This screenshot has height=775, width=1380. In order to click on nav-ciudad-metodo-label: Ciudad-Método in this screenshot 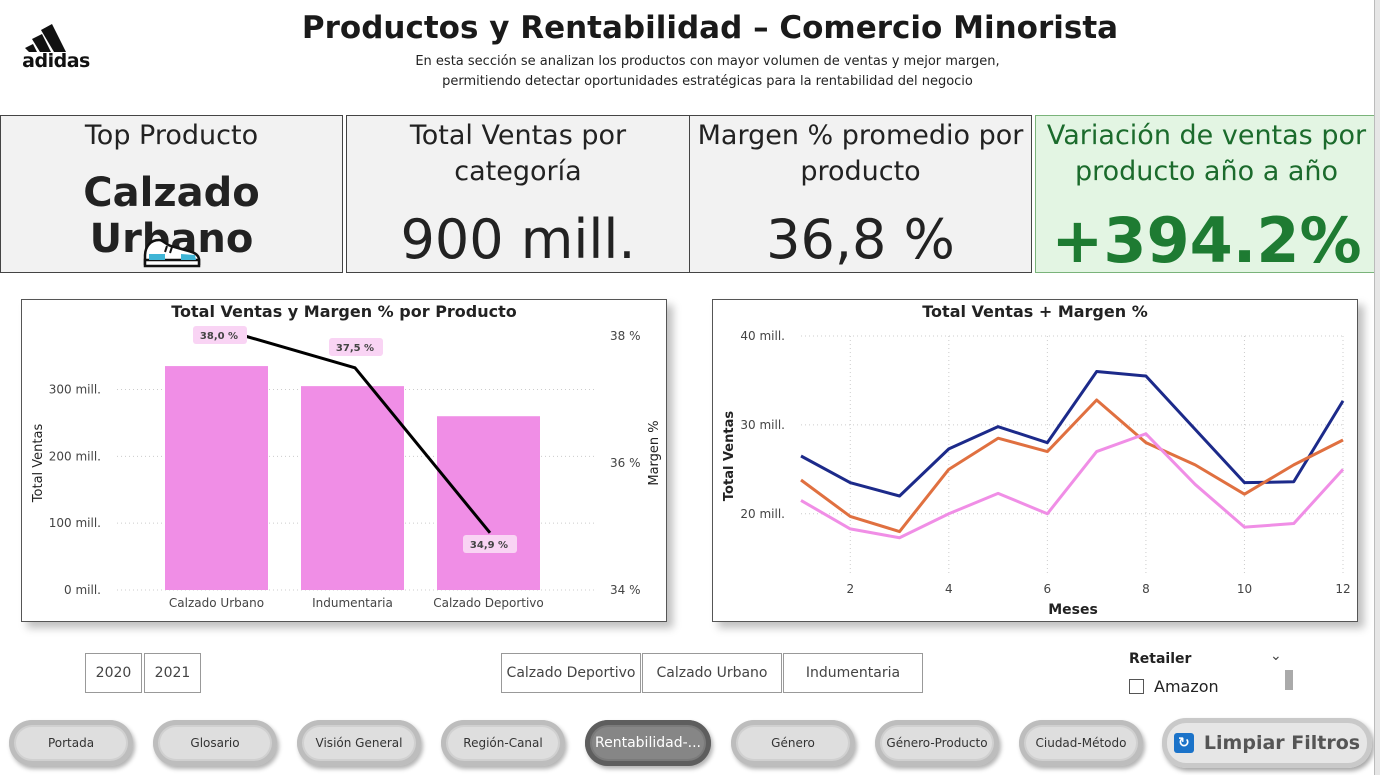, I will do `click(1081, 743)`.